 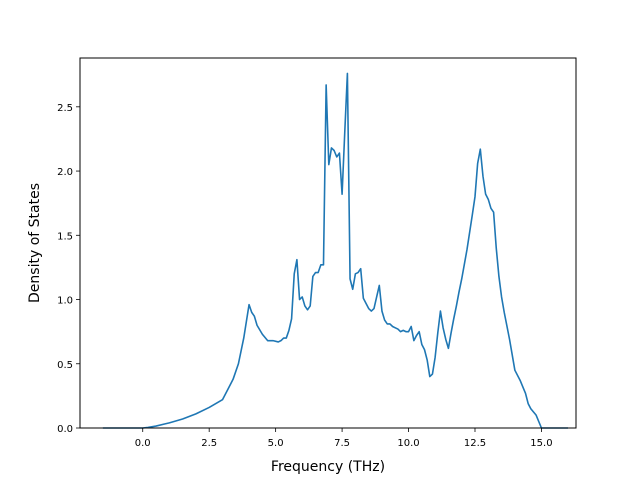 What do you see at coordinates (65, 365) in the screenshot?
I see `y-tick-label: 0.5` at bounding box center [65, 365].